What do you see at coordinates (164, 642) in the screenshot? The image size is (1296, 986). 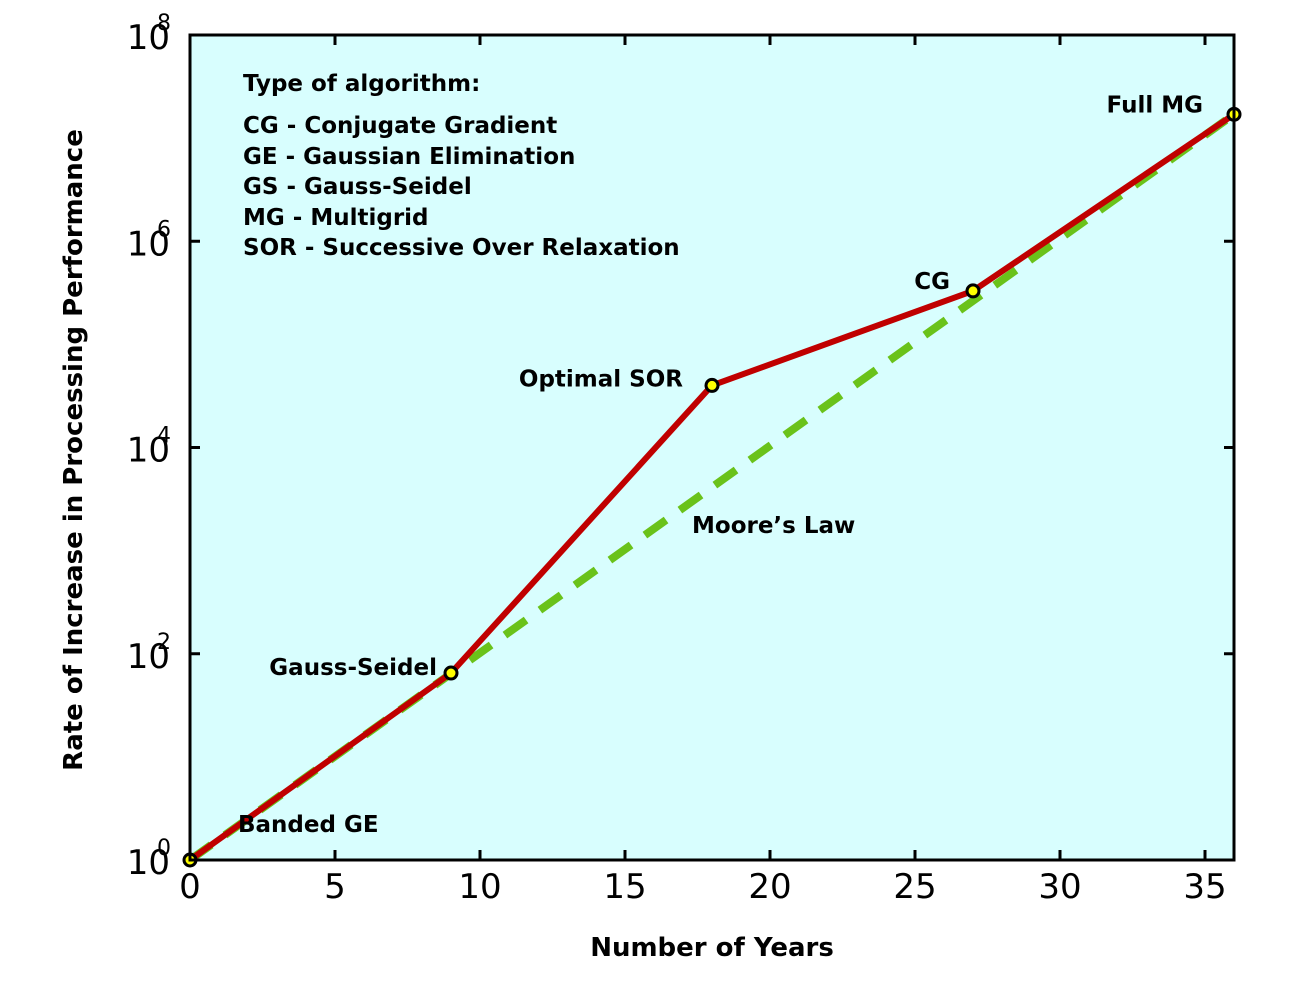 I see `y-tick-exponent: 2` at bounding box center [164, 642].